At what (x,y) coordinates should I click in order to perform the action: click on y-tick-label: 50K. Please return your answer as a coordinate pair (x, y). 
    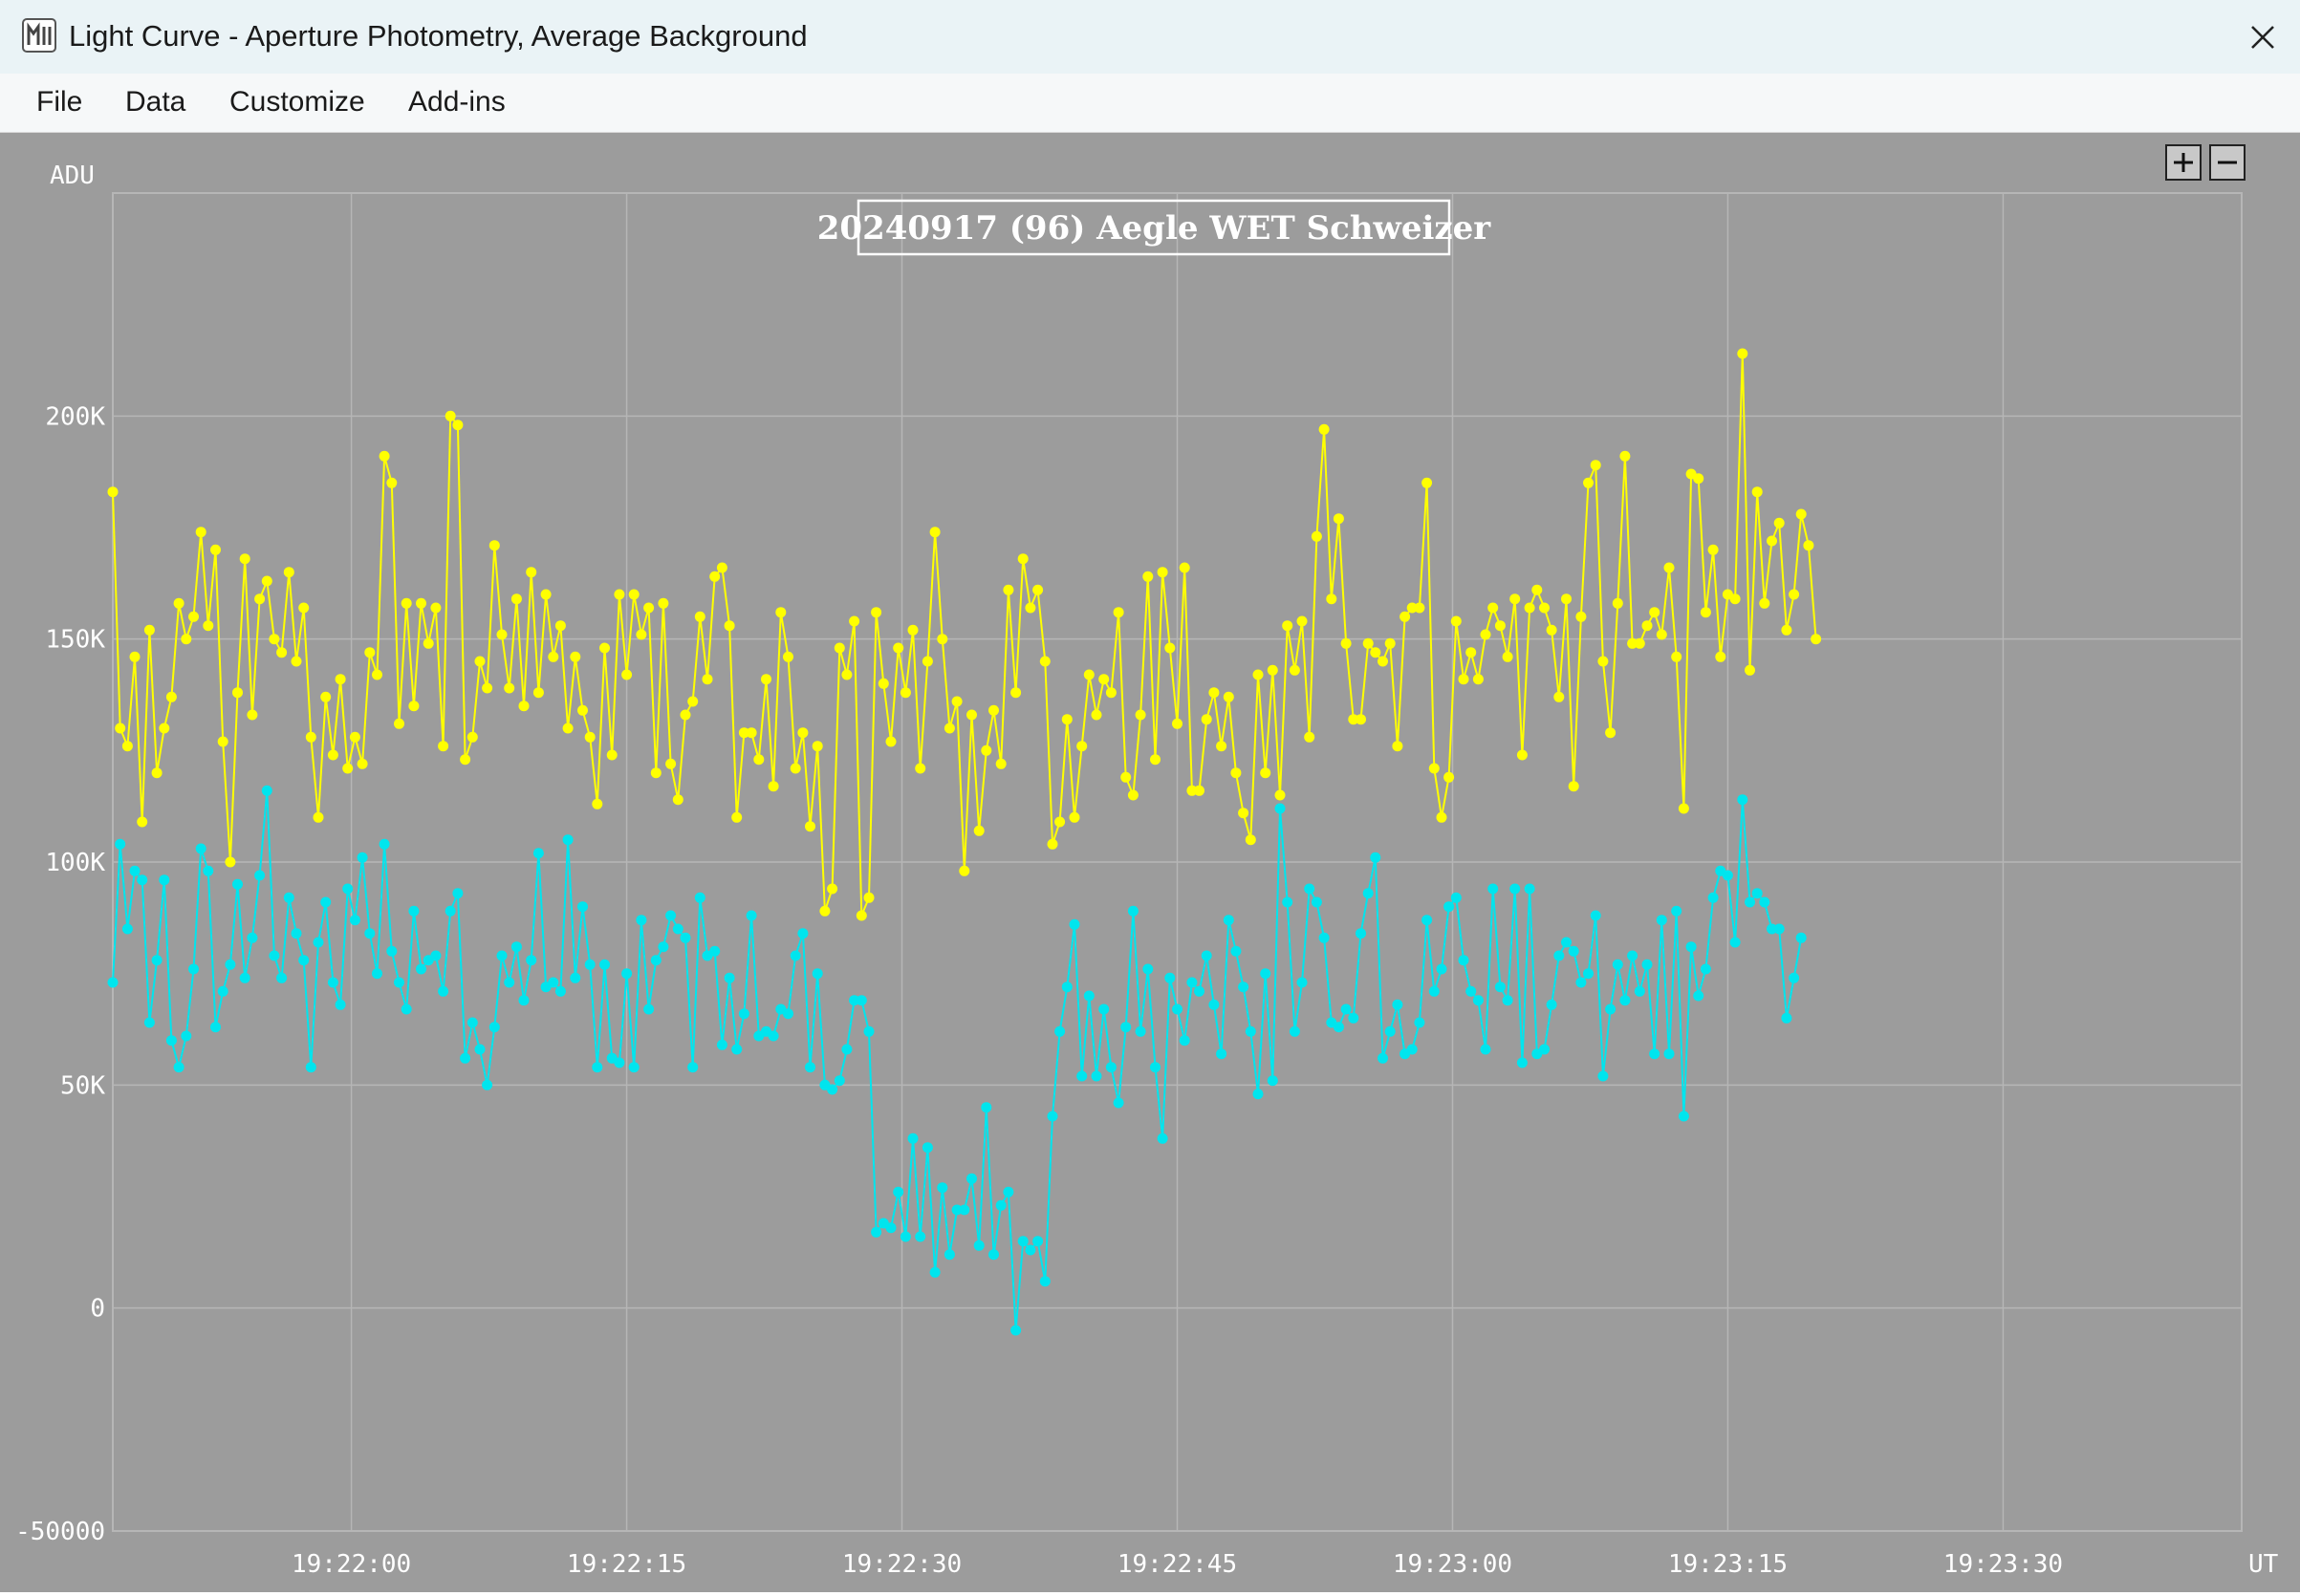
    Looking at the image, I should click on (83, 1086).